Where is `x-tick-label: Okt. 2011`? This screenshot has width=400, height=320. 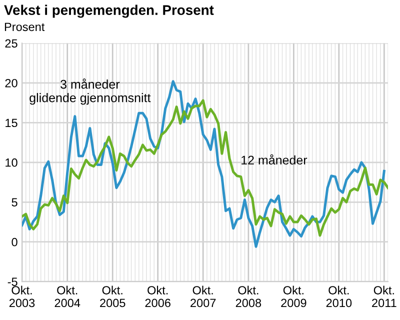
x-tick-label: Okt. 2011 is located at coordinates (384, 297).